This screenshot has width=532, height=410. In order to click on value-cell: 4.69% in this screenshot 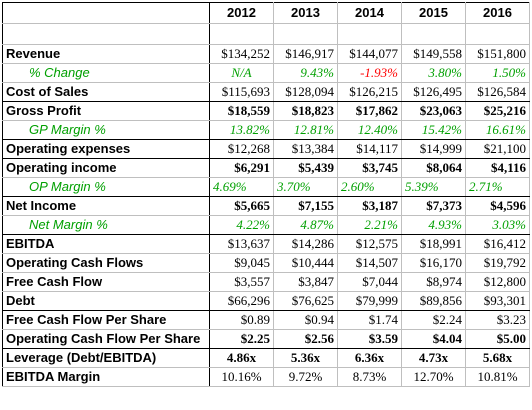, I will do `click(241, 187)`.